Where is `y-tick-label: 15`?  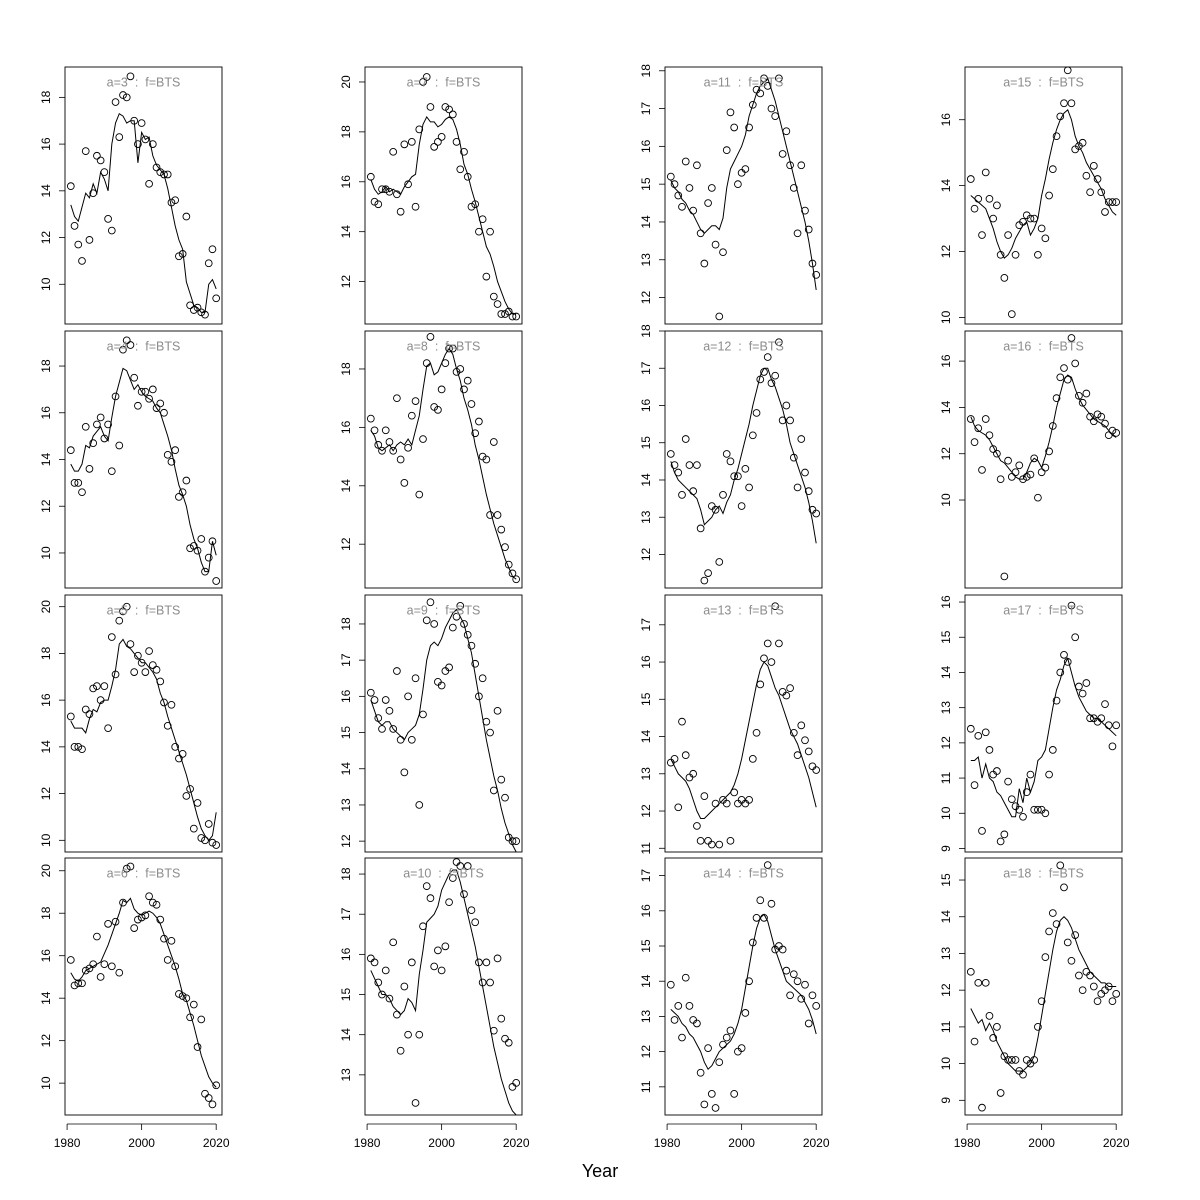 y-tick-label: 15 is located at coordinates (946, 637).